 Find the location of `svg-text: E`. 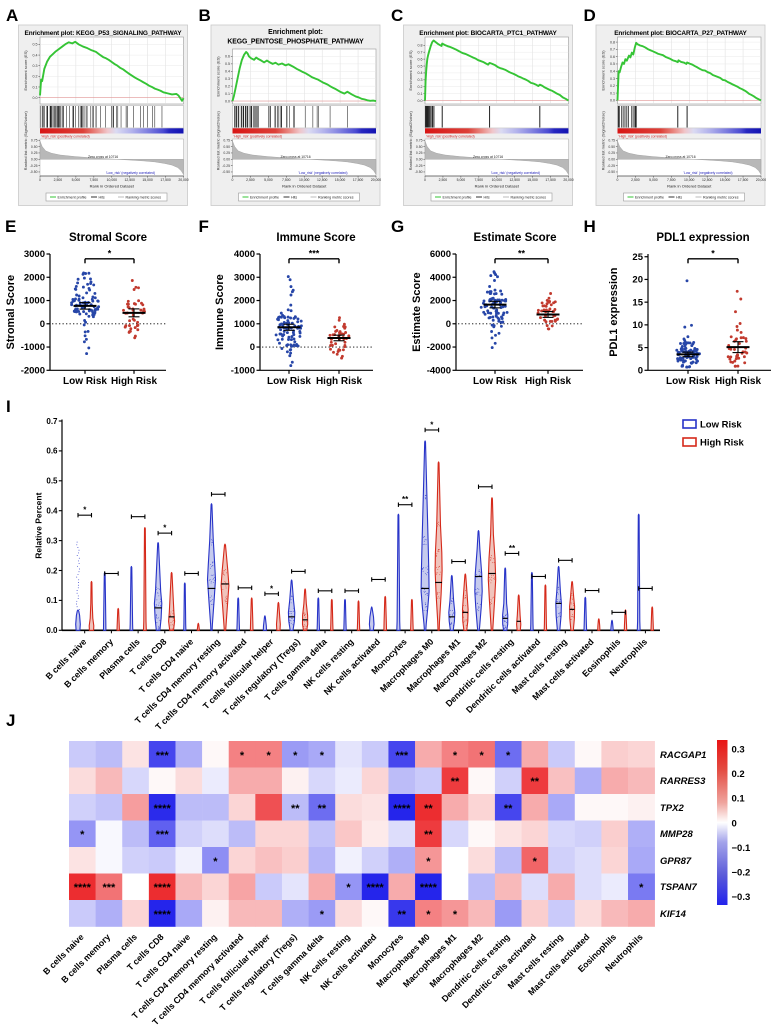

svg-text: E is located at coordinates (10, 226).